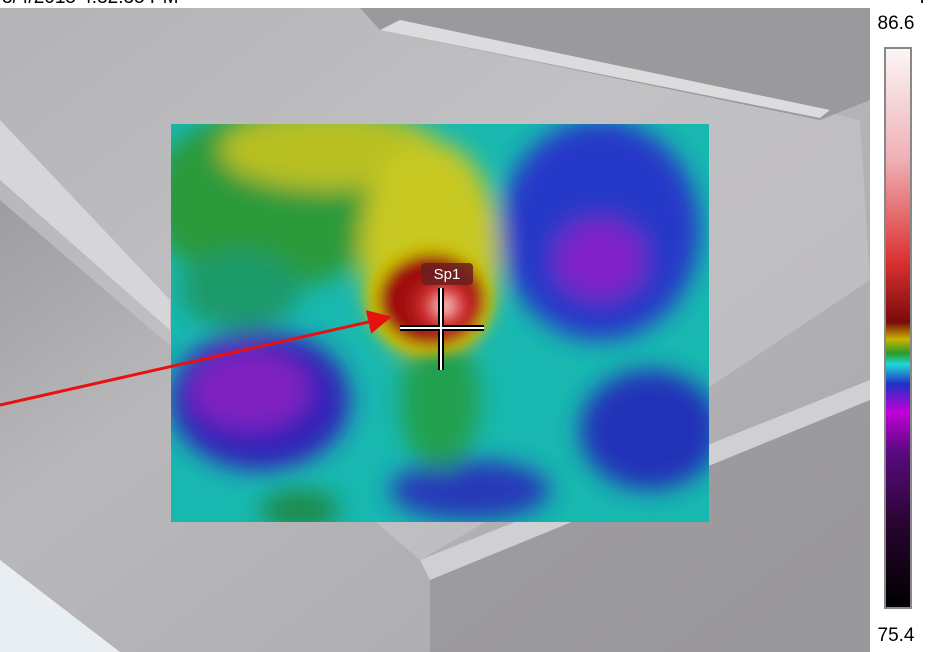 The width and height of the screenshot is (942, 652). What do you see at coordinates (442, 329) in the screenshot?
I see `spot-crosshair` at bounding box center [442, 329].